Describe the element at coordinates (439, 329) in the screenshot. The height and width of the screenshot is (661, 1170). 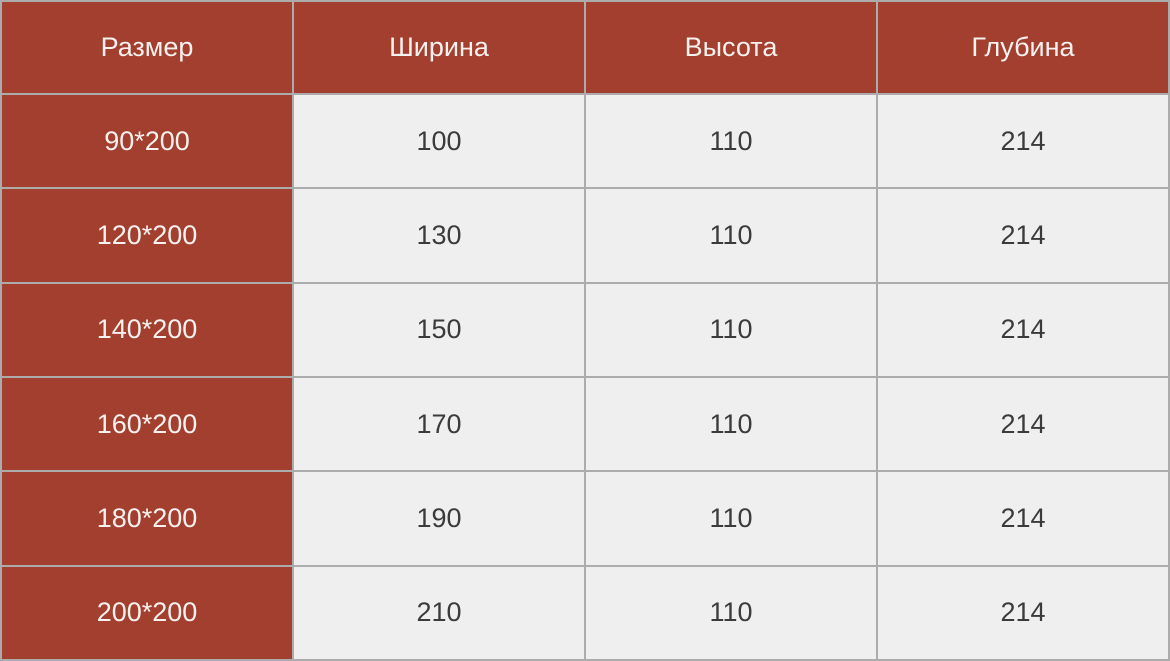
I see `width-cell: 150` at that location.